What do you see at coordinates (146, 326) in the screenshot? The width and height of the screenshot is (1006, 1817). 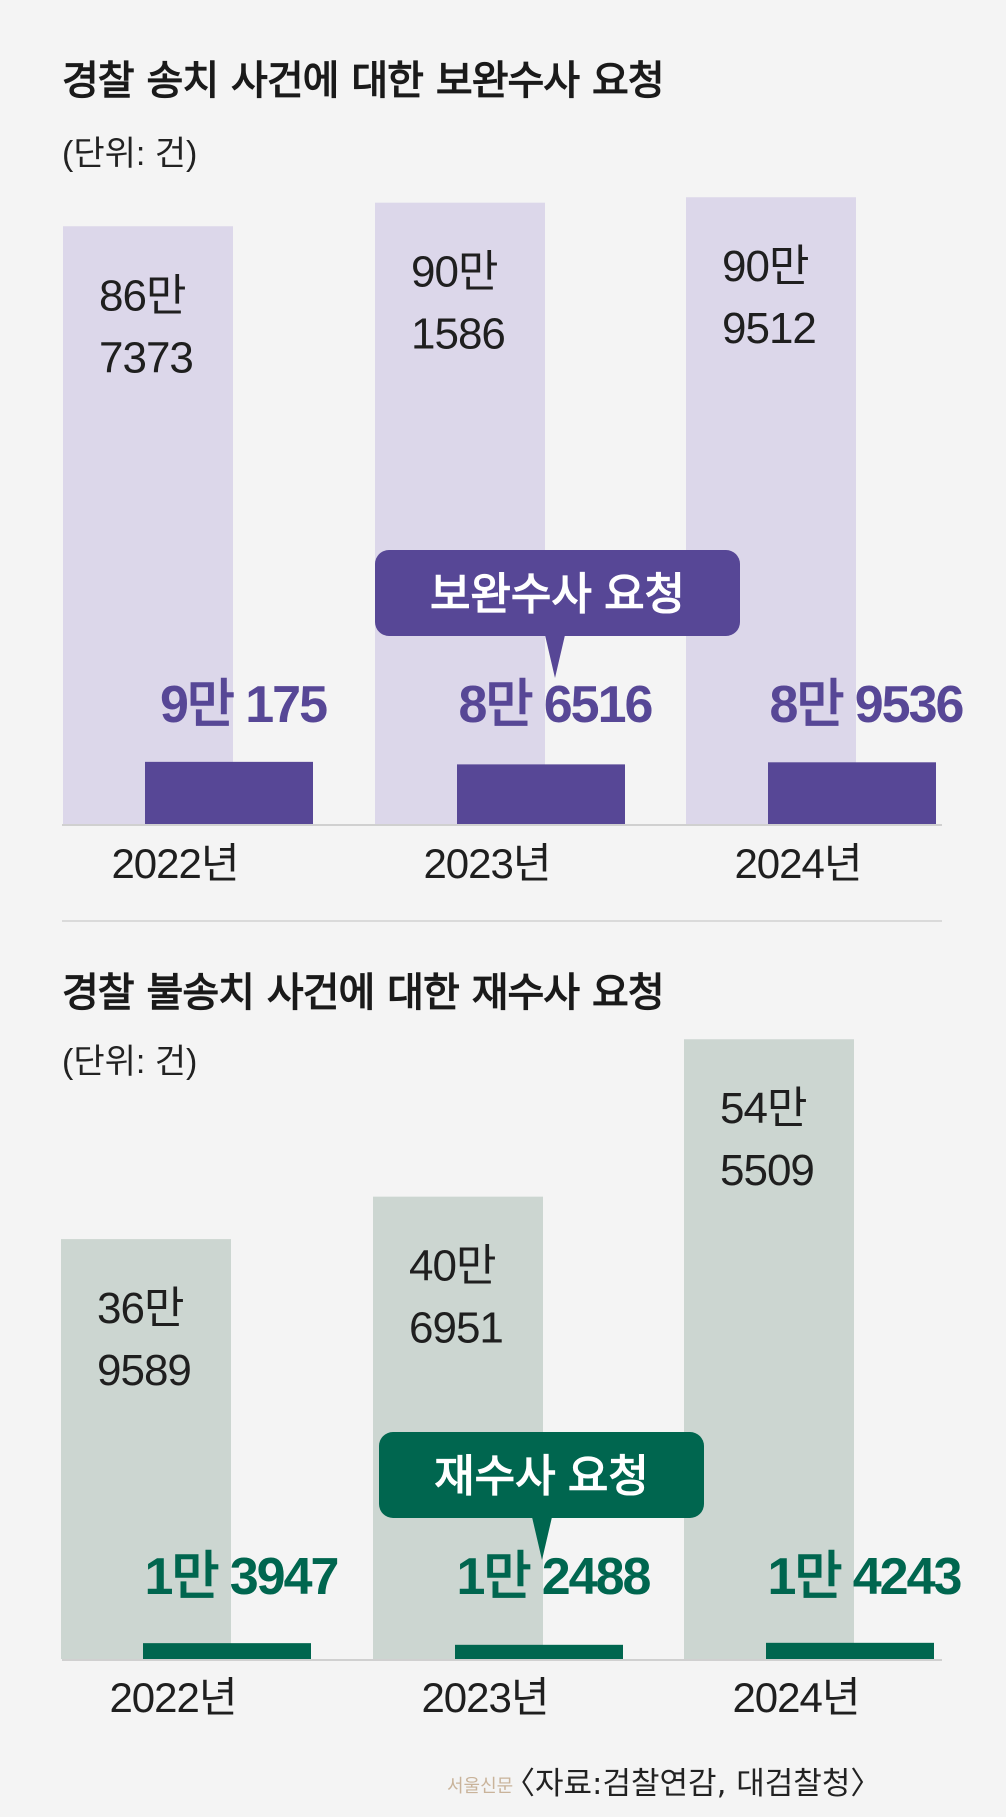 I see `data-label-total: 86만 7373` at bounding box center [146, 326].